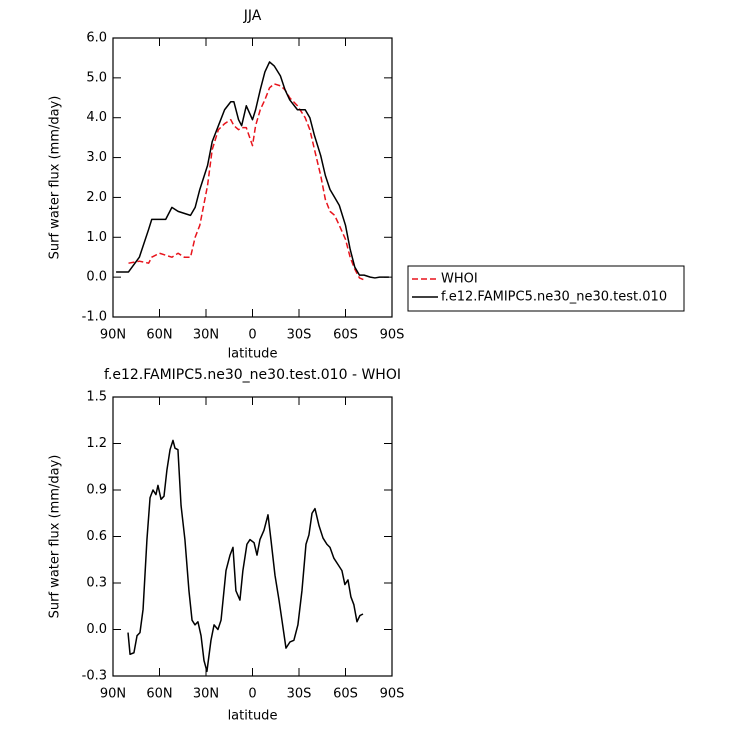 Image resolution: width=729 pixels, height=729 pixels. Describe the element at coordinates (96, 117) in the screenshot. I see `y-tick-label: 4.0` at that location.